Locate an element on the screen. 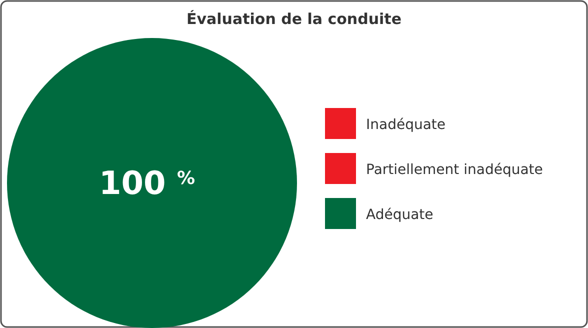  chart-title: Évaluation de la conduite is located at coordinates (294, 19).